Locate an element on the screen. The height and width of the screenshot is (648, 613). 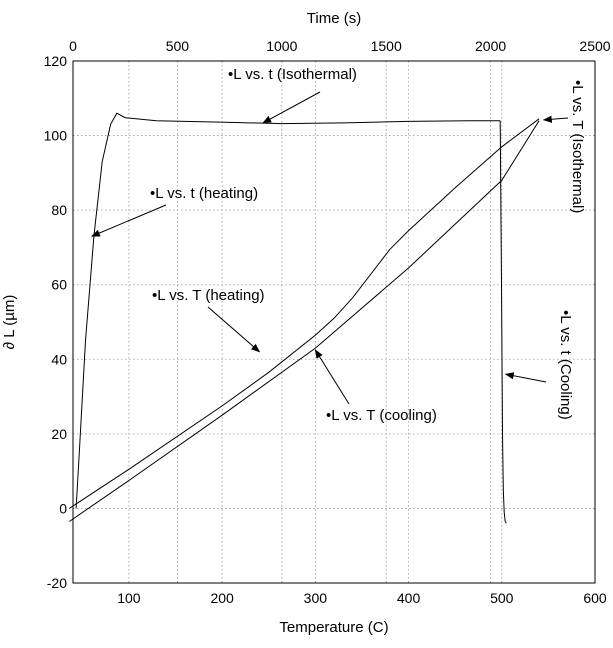
annotation-label: •L vs. T (heating) is located at coordinates (208, 295).